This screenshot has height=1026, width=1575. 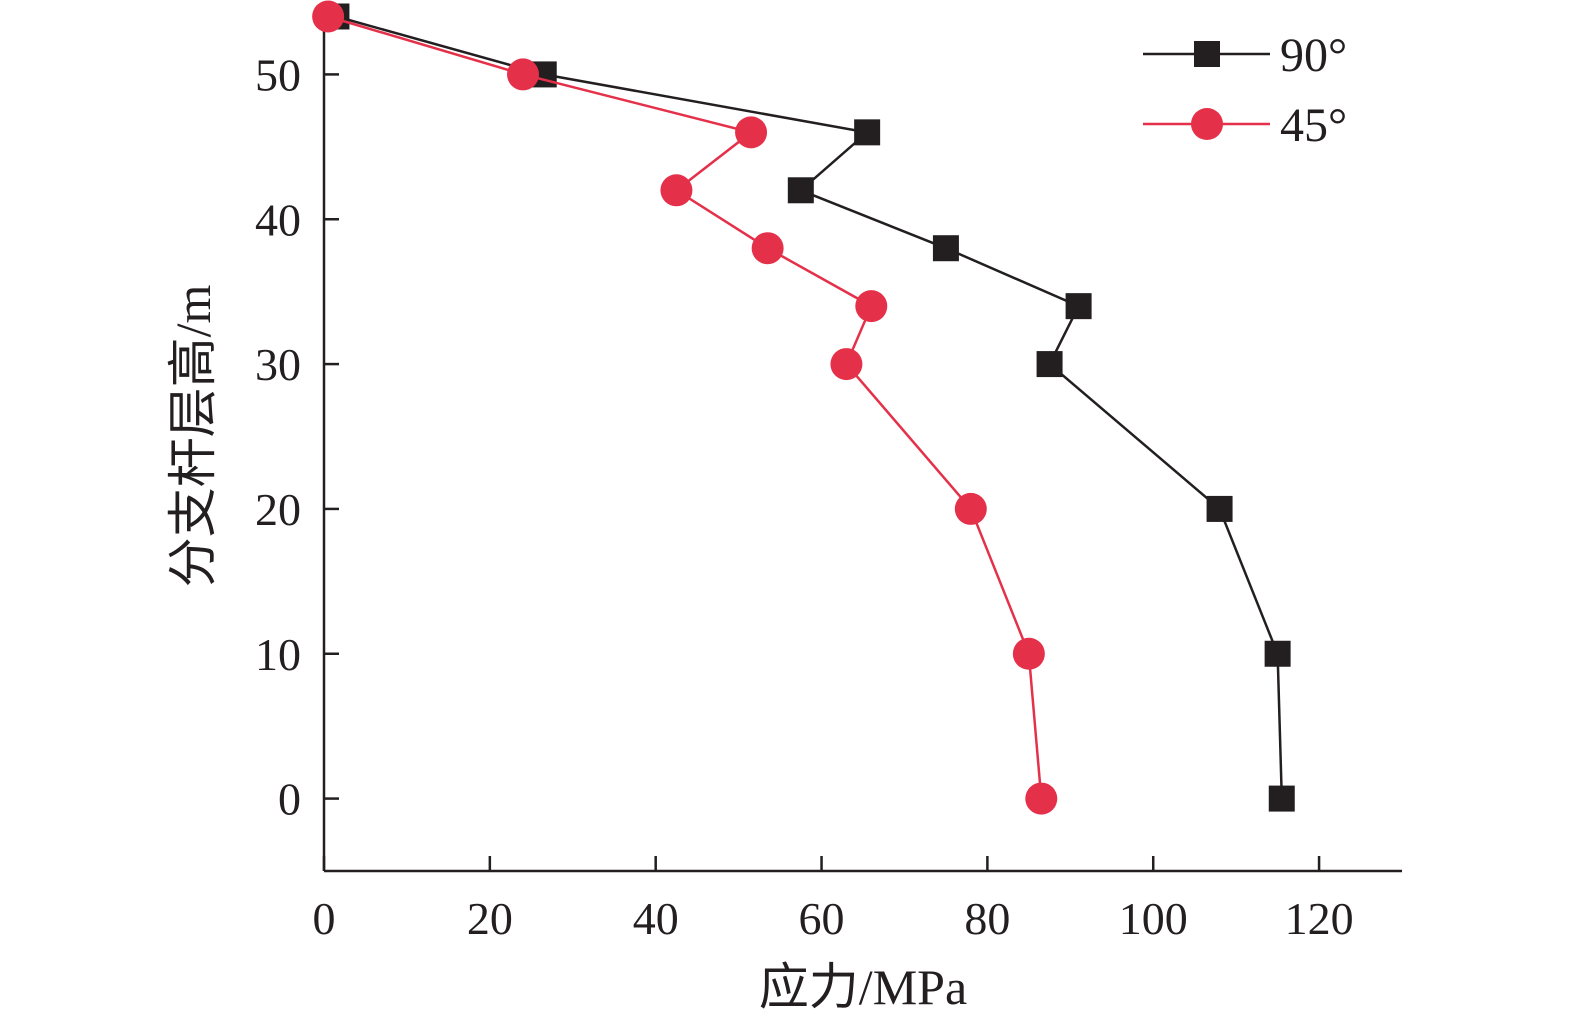 What do you see at coordinates (278, 74) in the screenshot?
I see `y-tick-label: 50` at bounding box center [278, 74].